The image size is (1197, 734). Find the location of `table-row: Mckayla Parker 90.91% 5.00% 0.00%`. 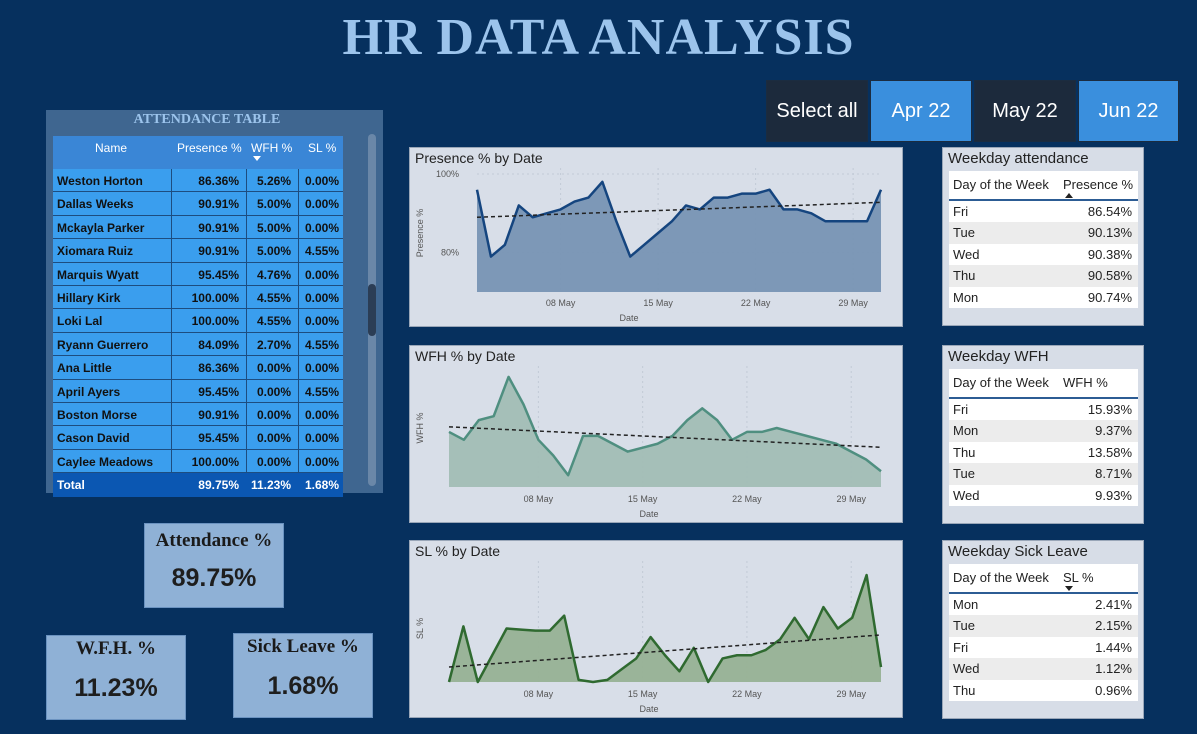

table-row: Mckayla Parker 90.91% 5.00% 0.00% is located at coordinates (198, 227).